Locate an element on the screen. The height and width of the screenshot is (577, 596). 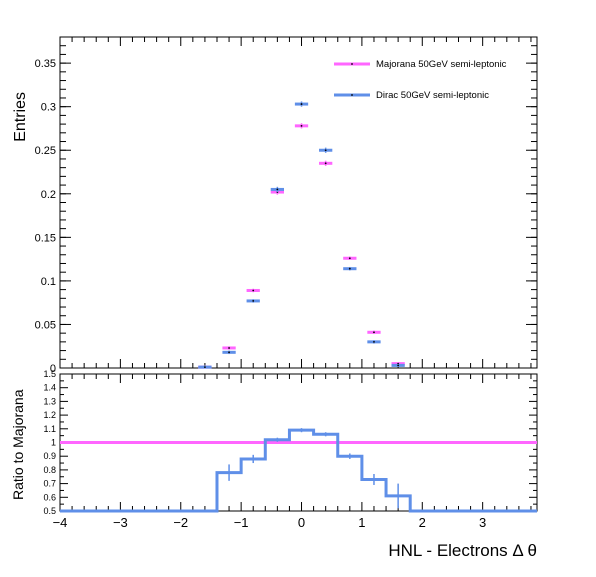
y-tick-label: 0 is located at coordinates (53, 369).